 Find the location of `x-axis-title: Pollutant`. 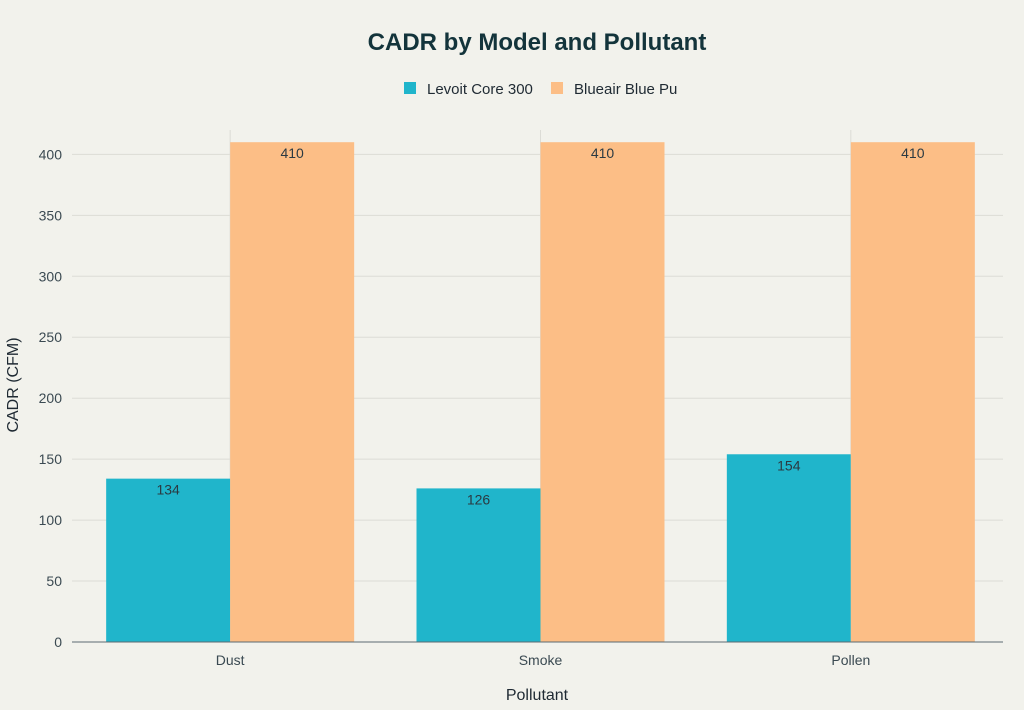

x-axis-title: Pollutant is located at coordinates (537, 695).